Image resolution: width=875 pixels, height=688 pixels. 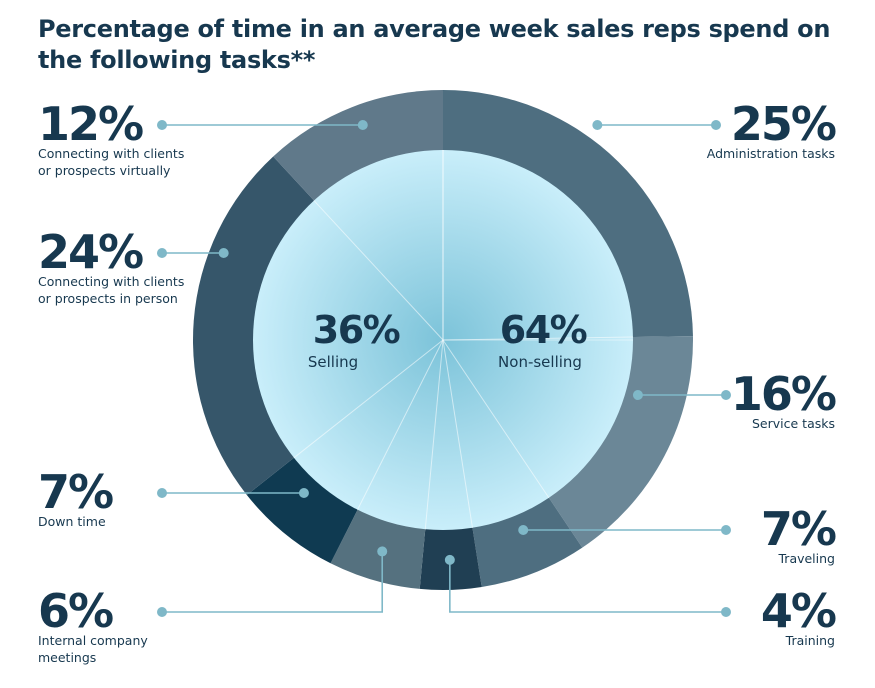 I want to click on segment-label-connecting-with-clients-or-prospects-in-person: Connecting with clients, so click(x=111, y=281).